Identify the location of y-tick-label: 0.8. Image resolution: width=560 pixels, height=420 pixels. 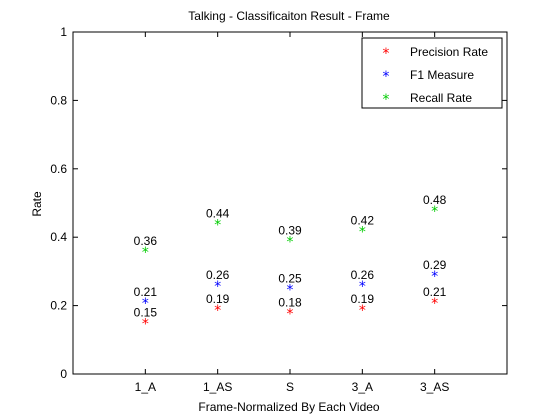
(58, 100).